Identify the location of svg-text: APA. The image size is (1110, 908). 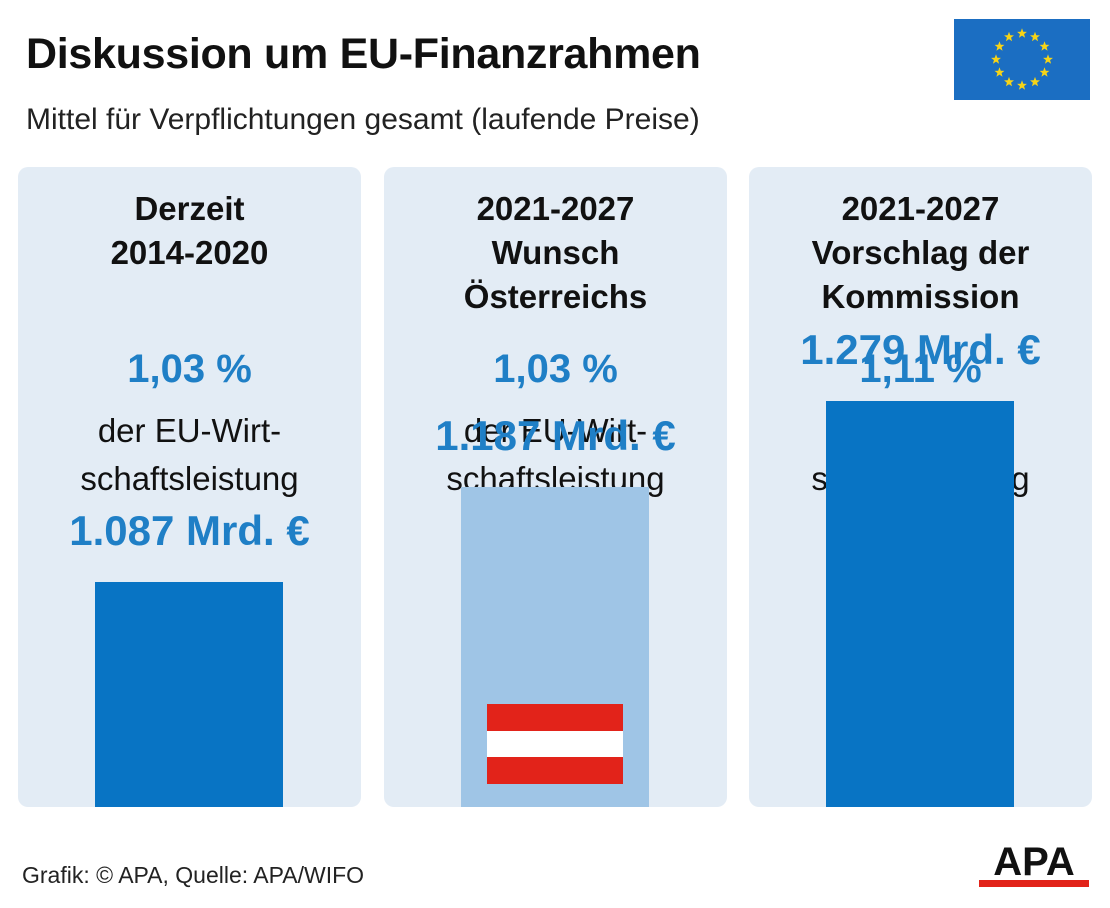
(1033, 863).